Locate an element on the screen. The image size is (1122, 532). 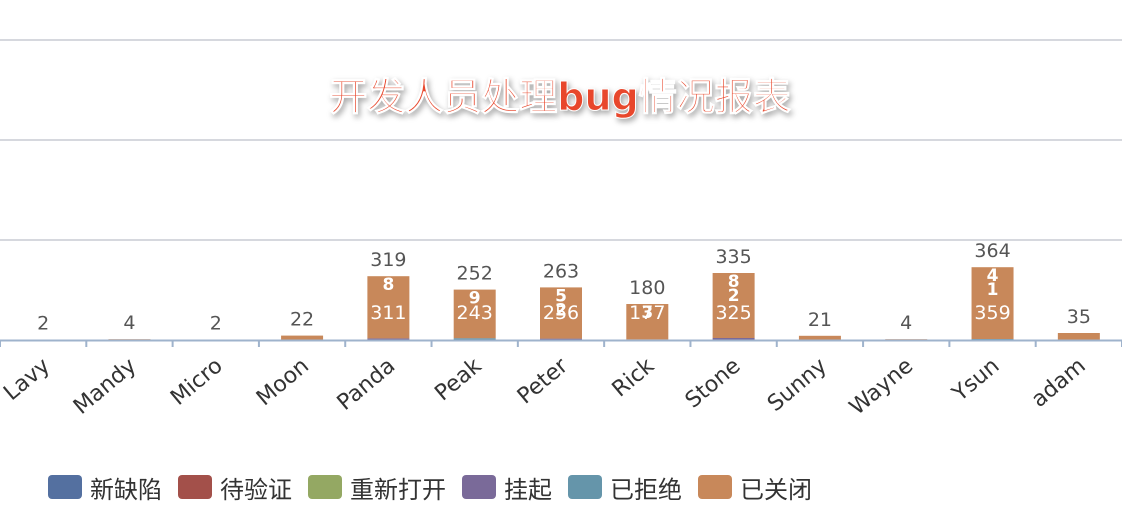
x-tick-label: Ysun is located at coordinates (975, 380).